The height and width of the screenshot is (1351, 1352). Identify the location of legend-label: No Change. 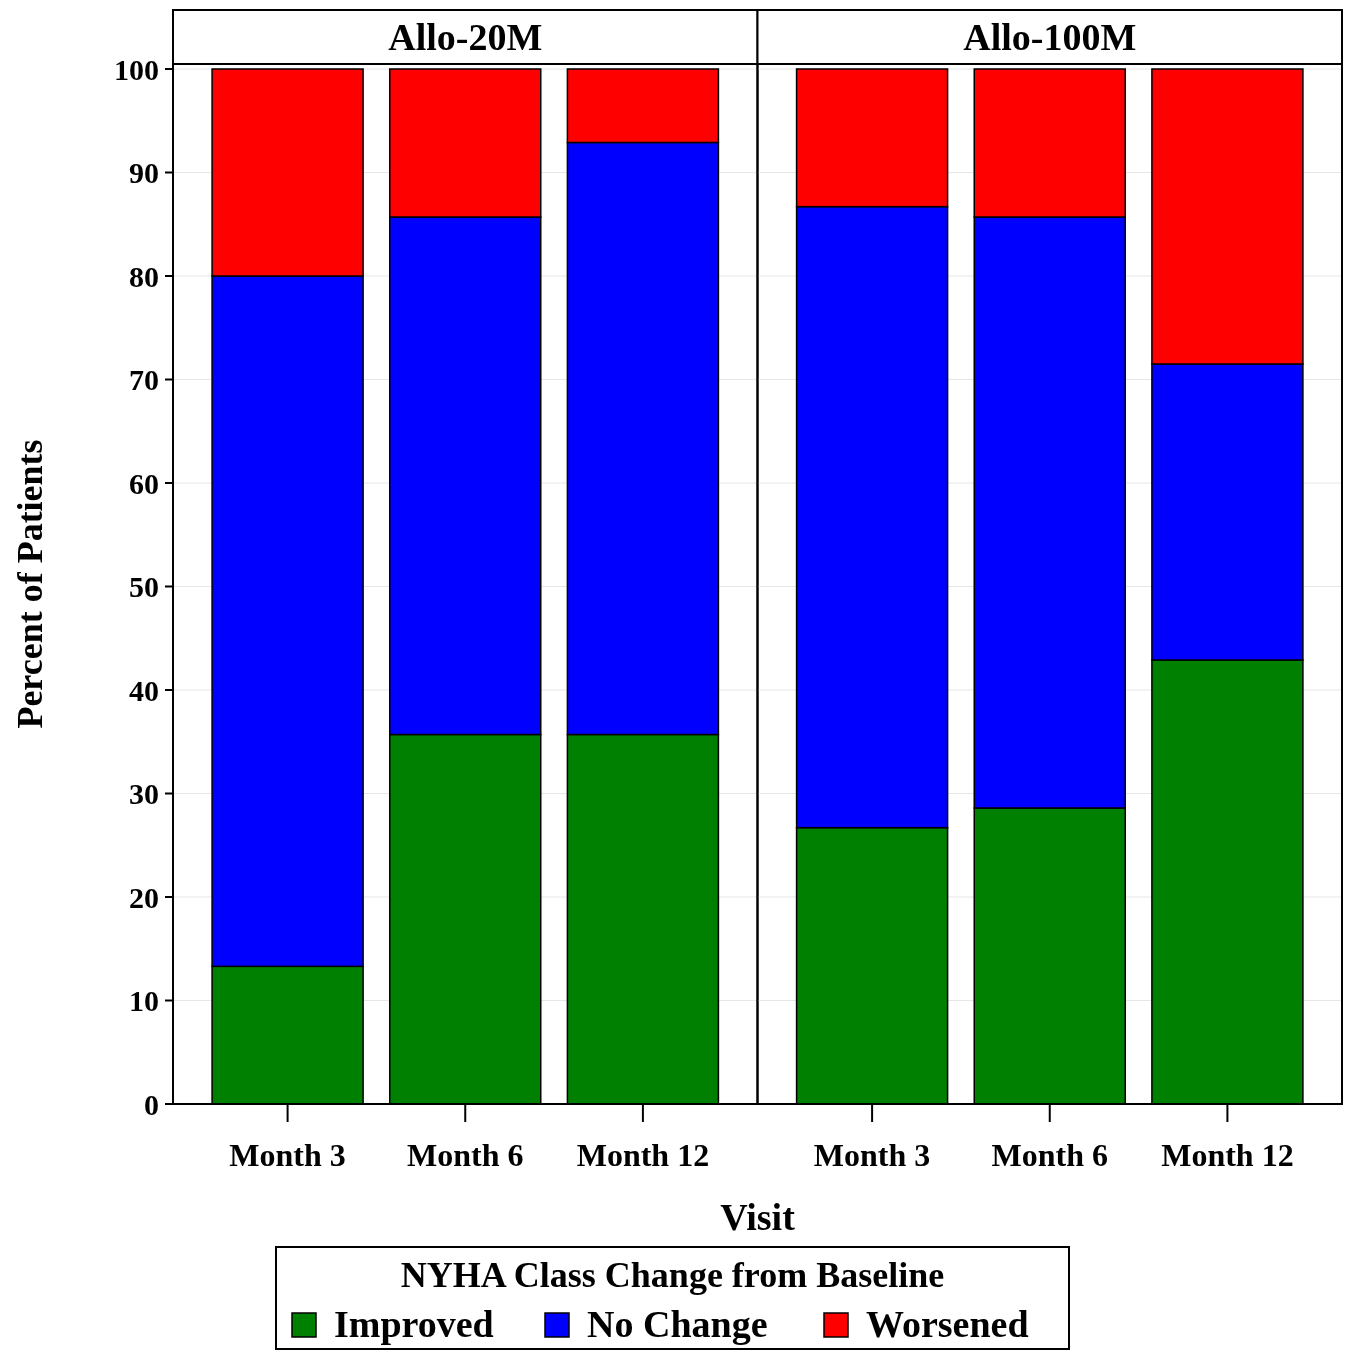
(677, 1324).